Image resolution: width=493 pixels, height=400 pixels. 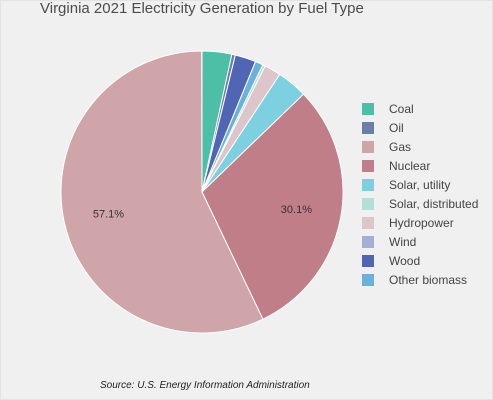 I want to click on legend-label: Gas, so click(x=400, y=146).